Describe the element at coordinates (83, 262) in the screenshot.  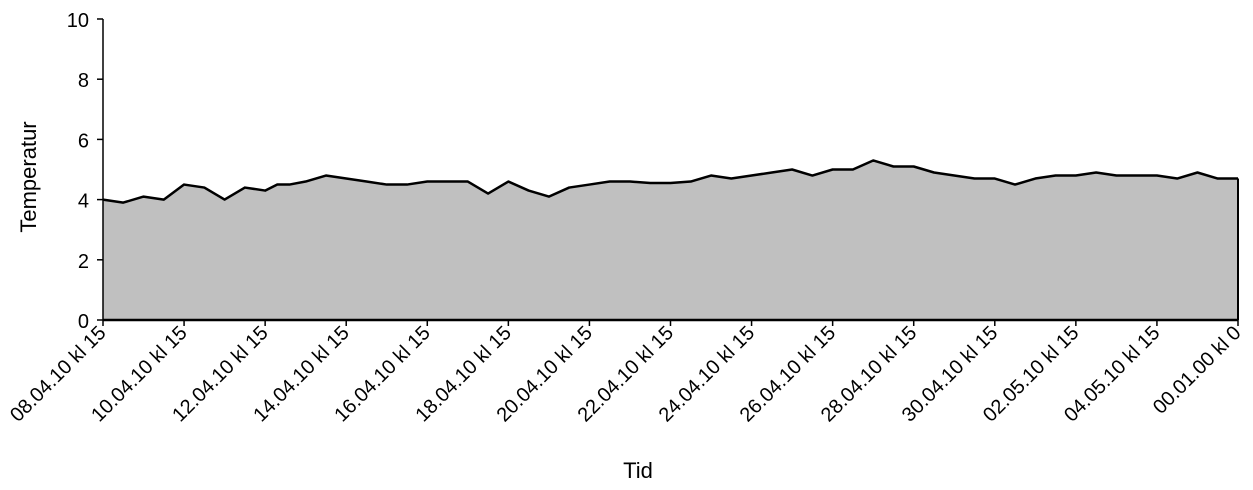
I see `y-tick-label: 2` at that location.